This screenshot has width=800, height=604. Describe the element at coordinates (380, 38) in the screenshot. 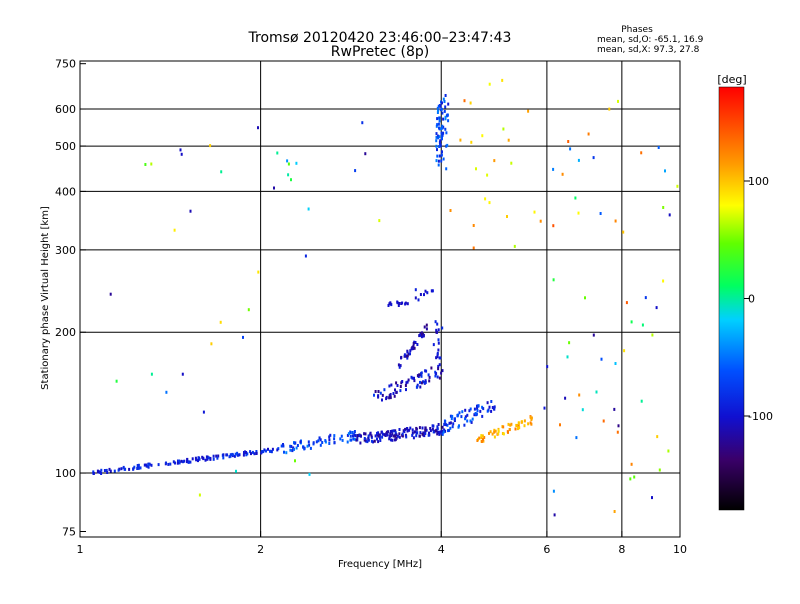

I see `chart-title: Tromsø 20120420 23:46:00–23:47:43` at that location.